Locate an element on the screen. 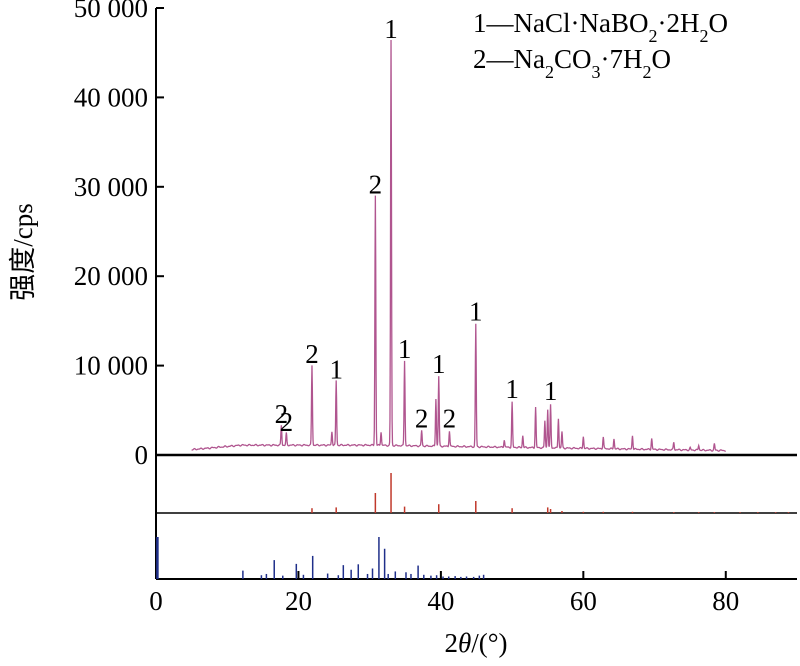 Image resolution: width=800 pixels, height=666 pixels. x-tick-label: 40 is located at coordinates (440, 601).